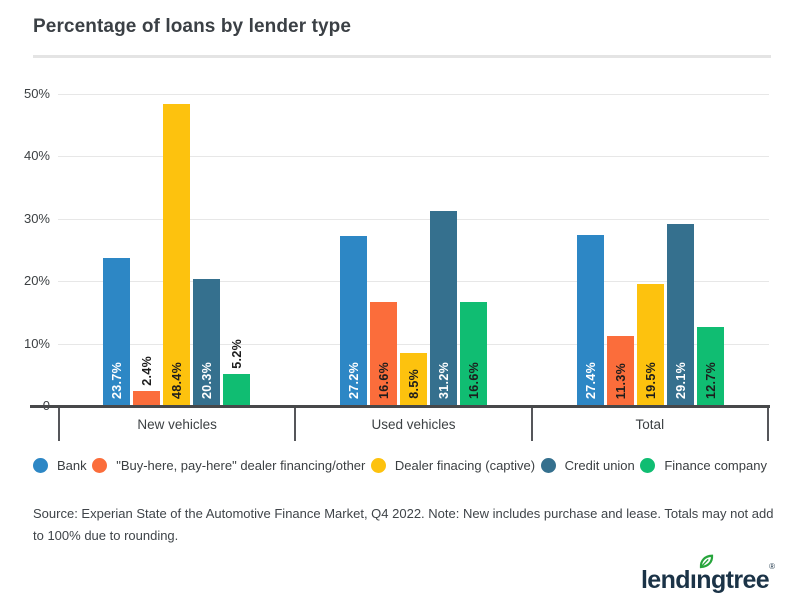 The image size is (800, 607). What do you see at coordinates (650, 380) in the screenshot?
I see `bar-value-label: 19.5%` at bounding box center [650, 380].